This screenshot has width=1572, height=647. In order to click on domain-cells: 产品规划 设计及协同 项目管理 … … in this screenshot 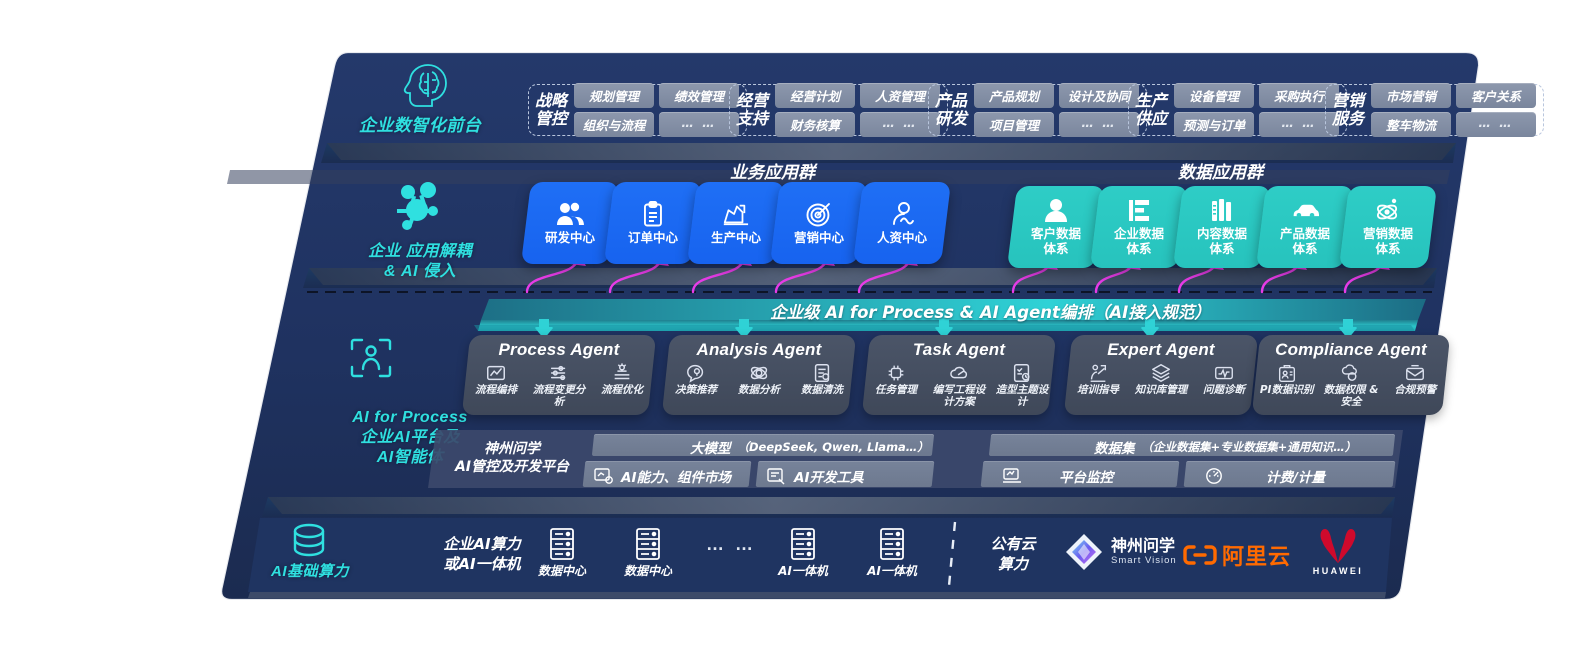, I will do `click(1057, 110)`.